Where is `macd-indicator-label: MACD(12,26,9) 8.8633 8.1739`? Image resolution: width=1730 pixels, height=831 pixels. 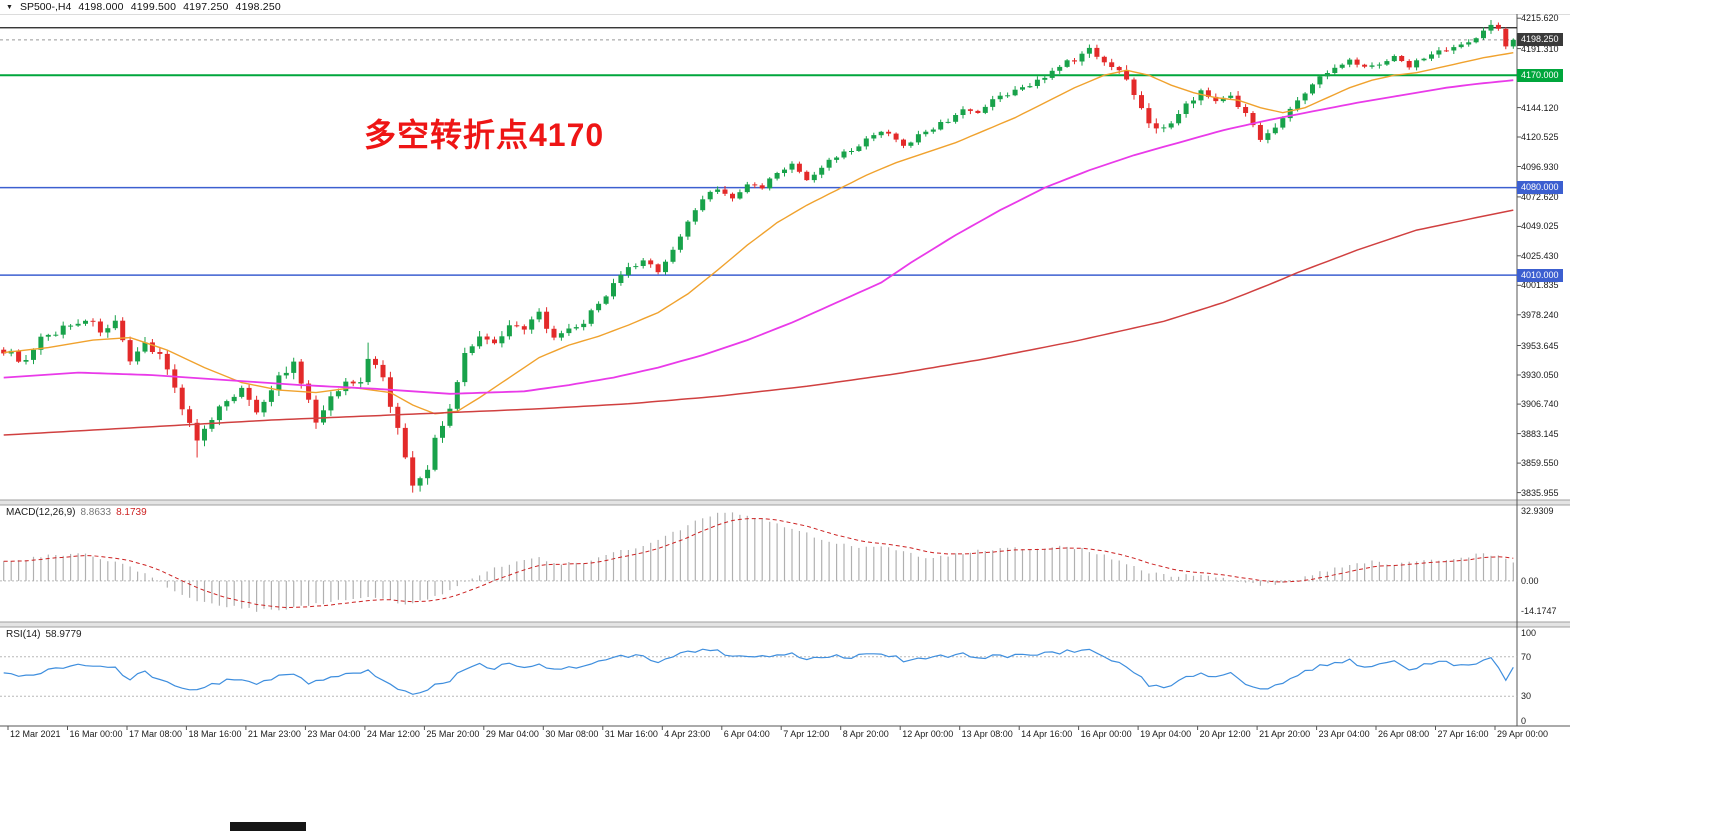 macd-indicator-label: MACD(12,26,9) 8.8633 8.1739 is located at coordinates (76, 512).